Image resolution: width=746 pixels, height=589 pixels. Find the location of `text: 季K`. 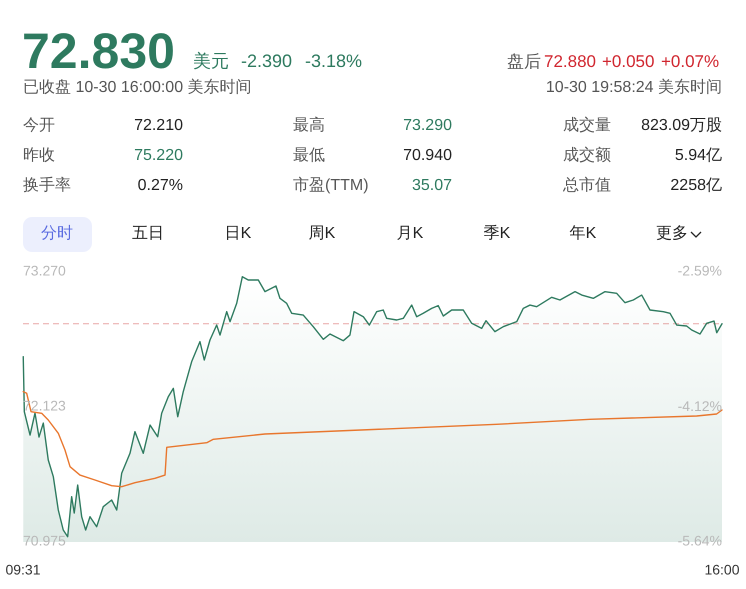

text: 季K is located at coordinates (497, 233).